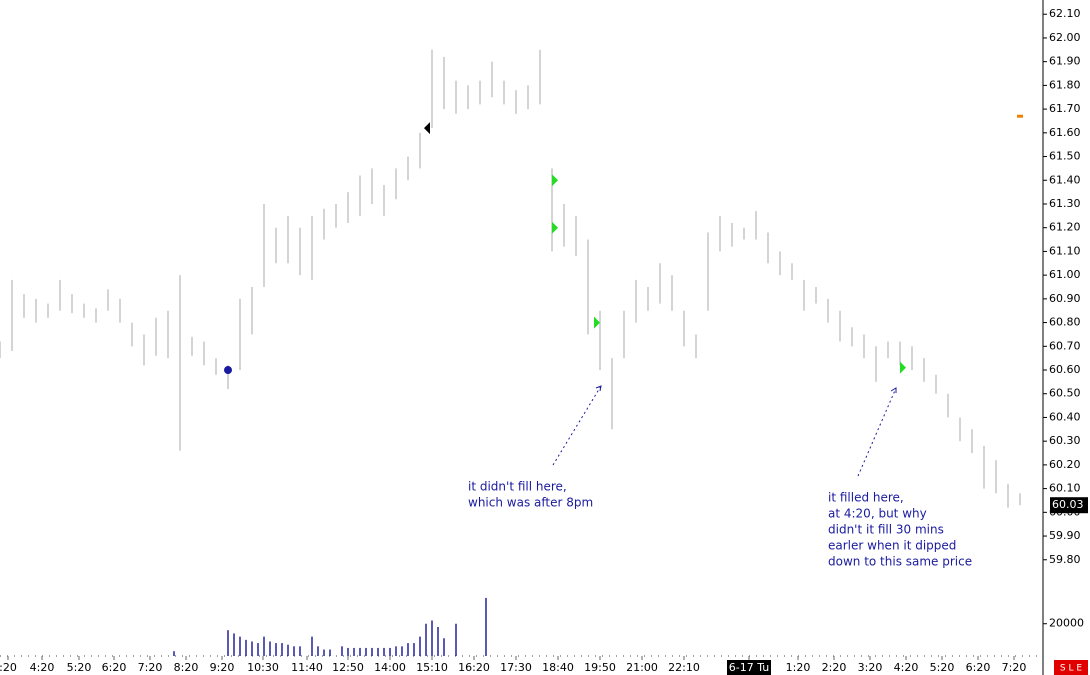 Image resolution: width=1090 pixels, height=675 pixels. Describe the element at coordinates (1066, 623) in the screenshot. I see `volume-tick-label: 20000` at that location.